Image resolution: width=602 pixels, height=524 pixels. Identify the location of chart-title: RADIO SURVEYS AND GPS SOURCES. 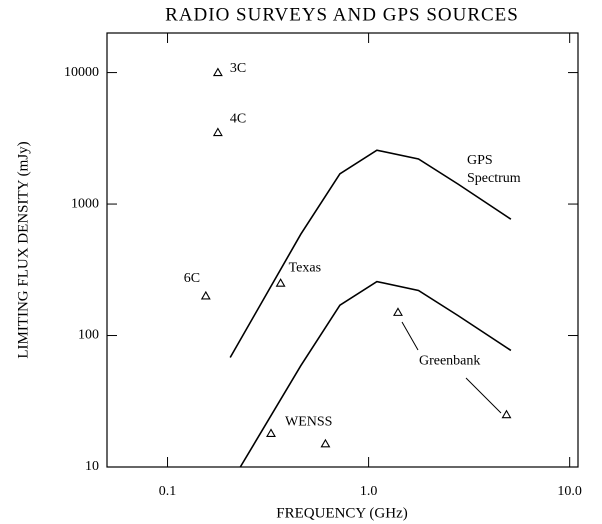
(342, 14).